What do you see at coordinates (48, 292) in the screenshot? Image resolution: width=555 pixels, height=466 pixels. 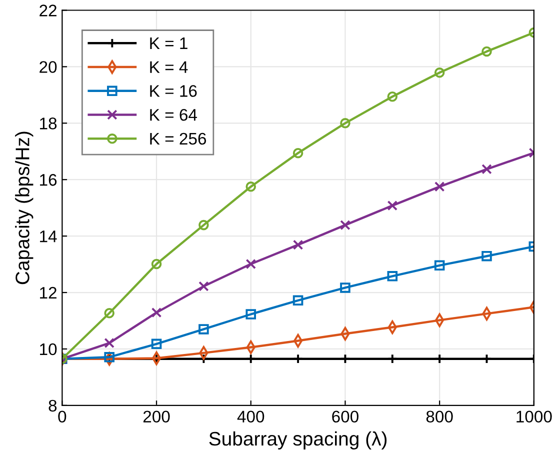 I see `y-tick-label: 12` at bounding box center [48, 292].